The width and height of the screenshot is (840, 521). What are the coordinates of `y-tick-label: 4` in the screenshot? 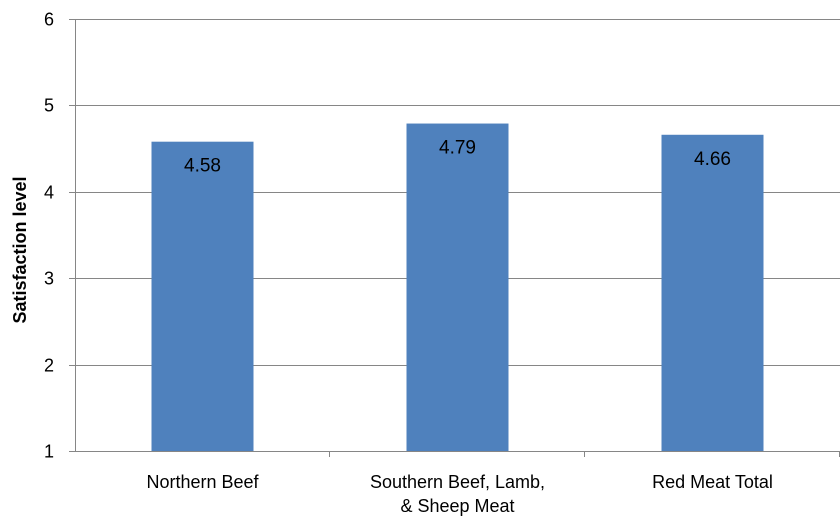 It's located at (49, 193).